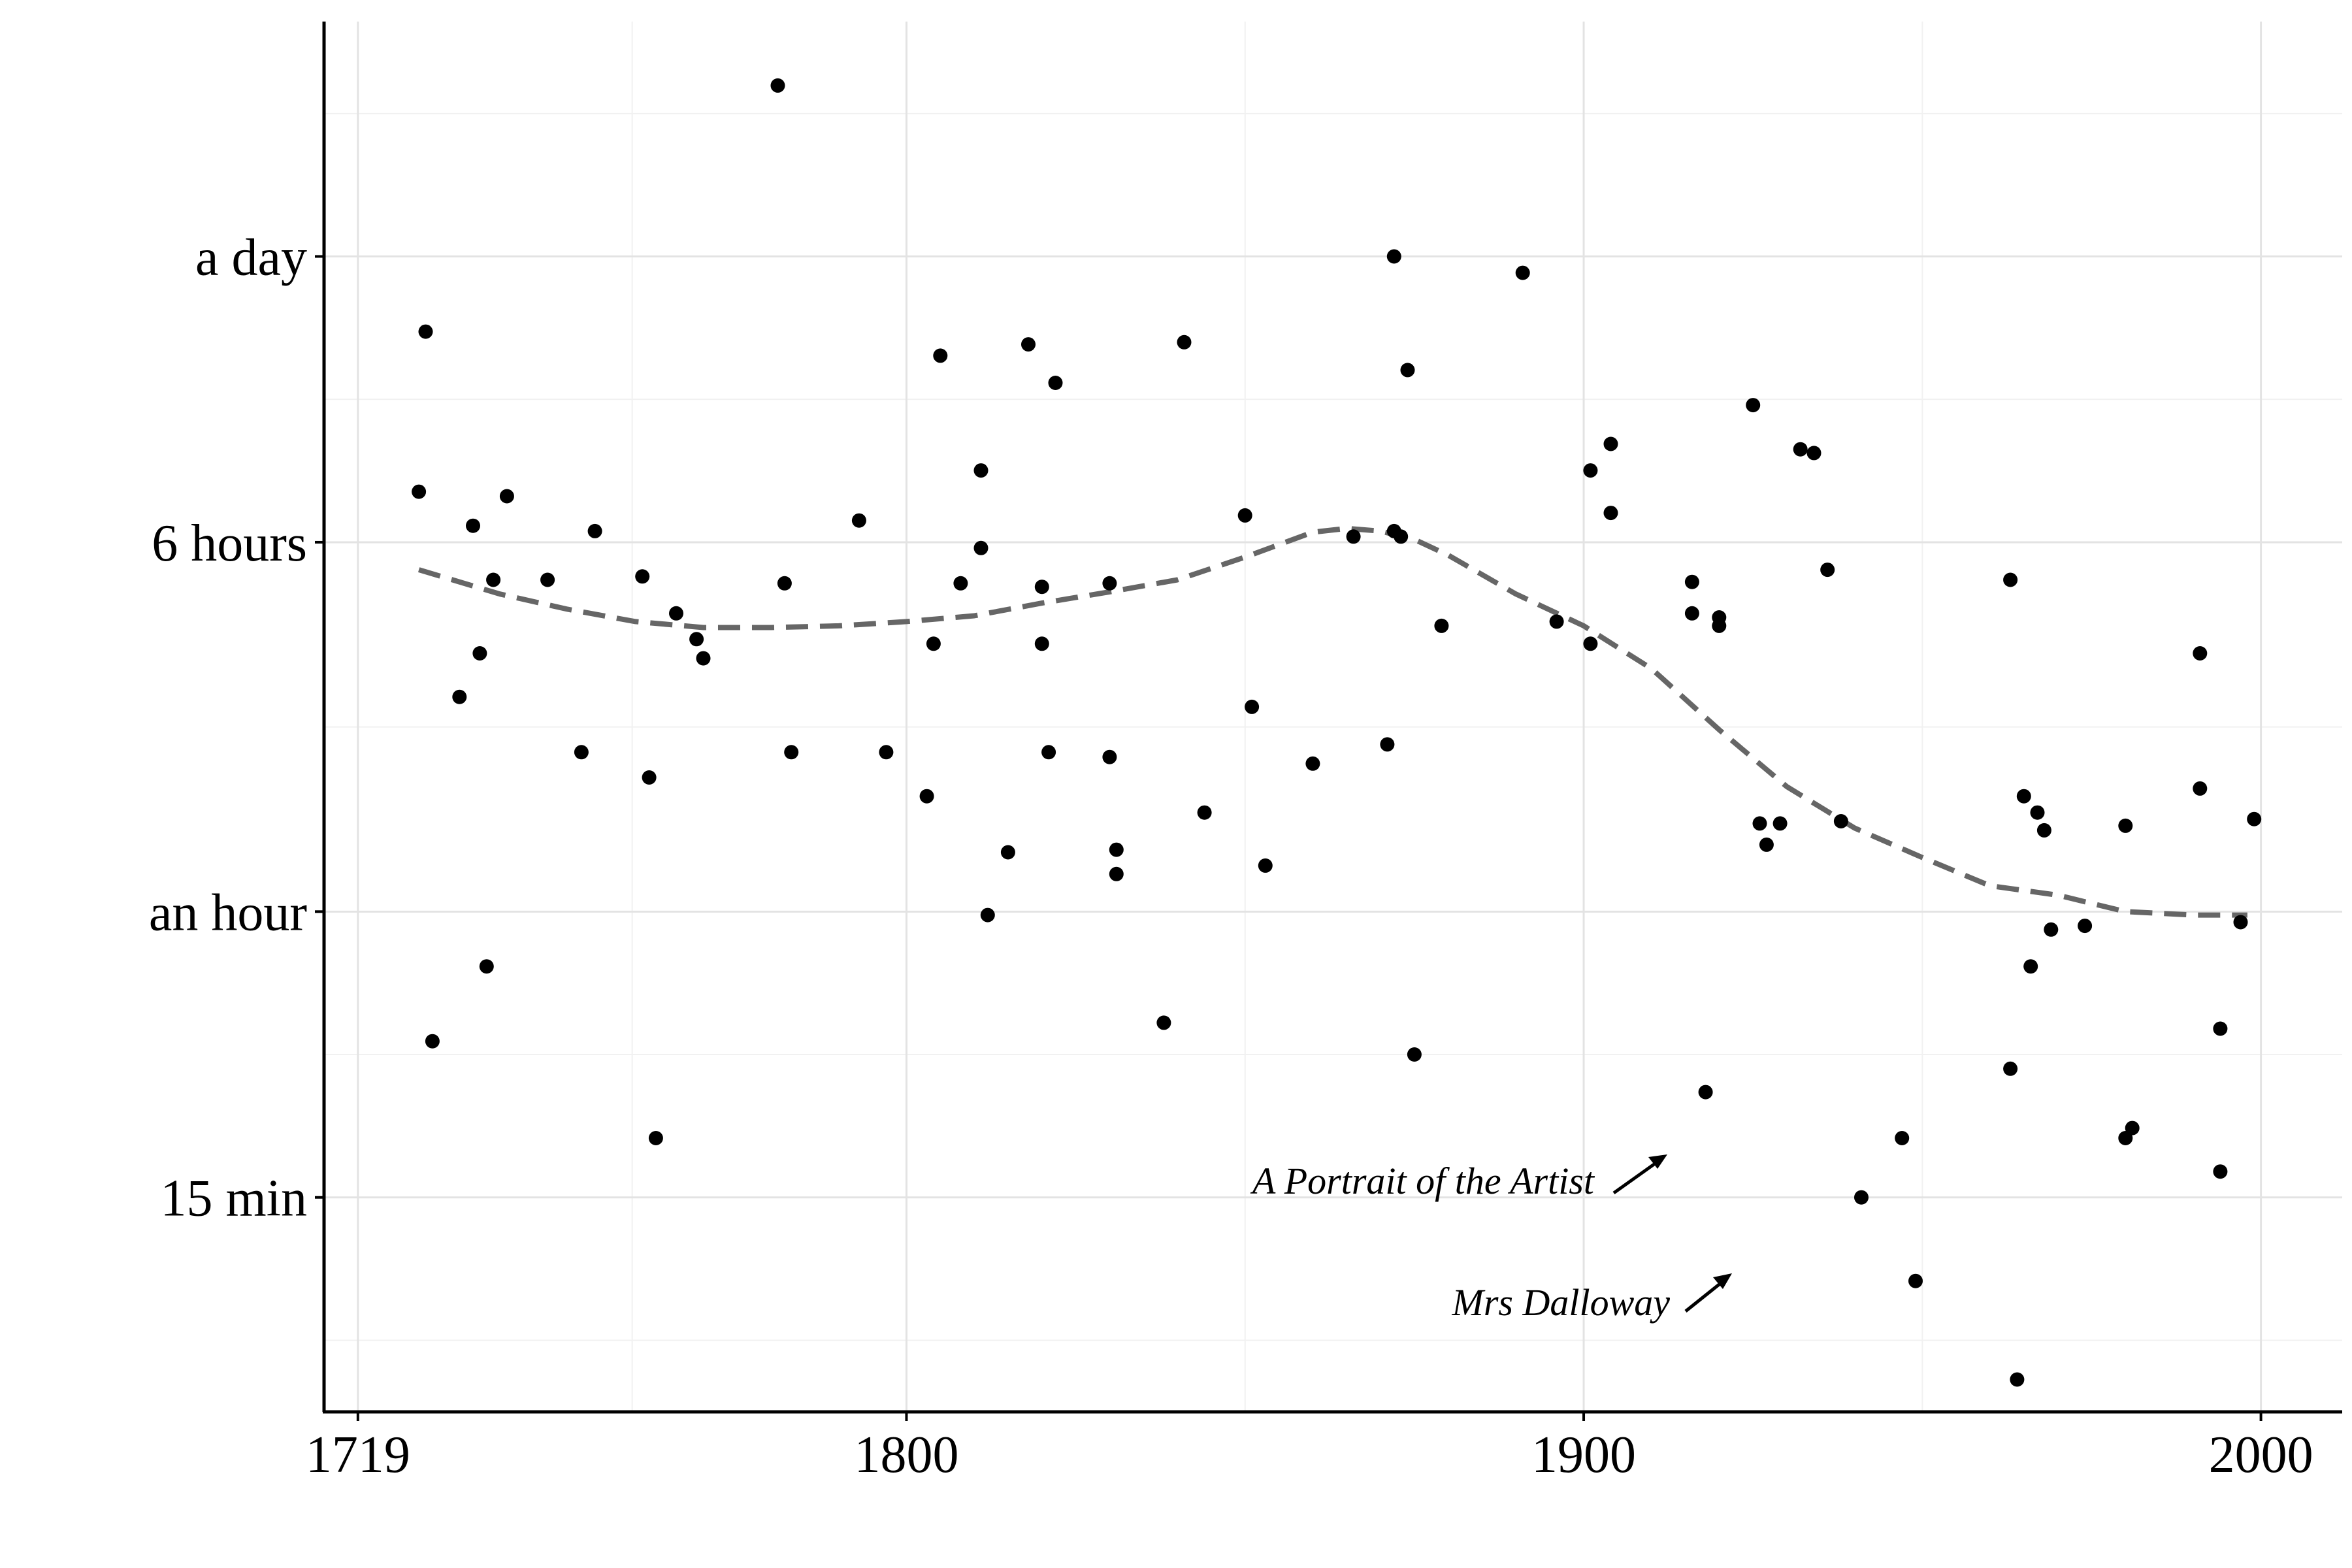  Describe the element at coordinates (1703, 1297) in the screenshot. I see `annotation-dalloway-arrow-shaft` at that location.